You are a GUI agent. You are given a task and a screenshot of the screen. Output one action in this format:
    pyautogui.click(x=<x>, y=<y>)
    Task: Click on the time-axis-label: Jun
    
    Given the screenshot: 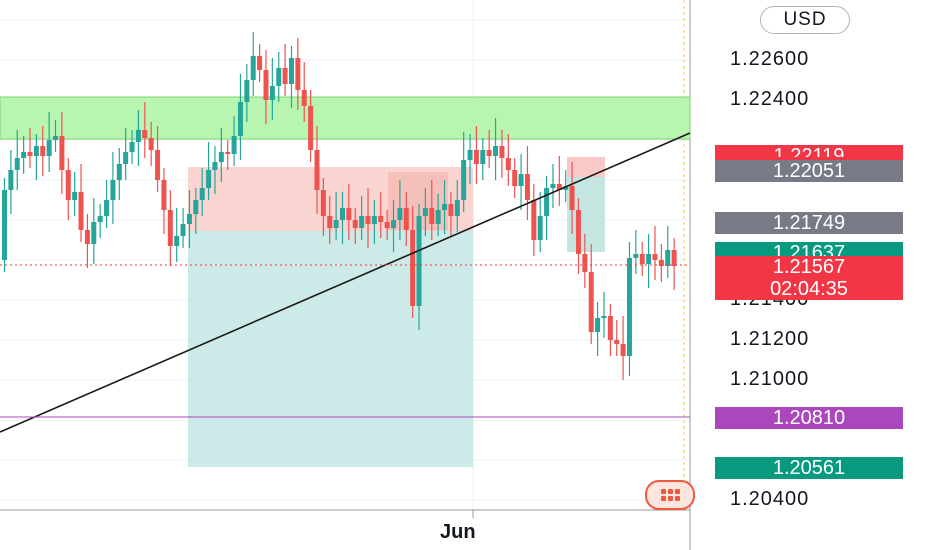 What is the action you would take?
    pyautogui.click(x=458, y=532)
    